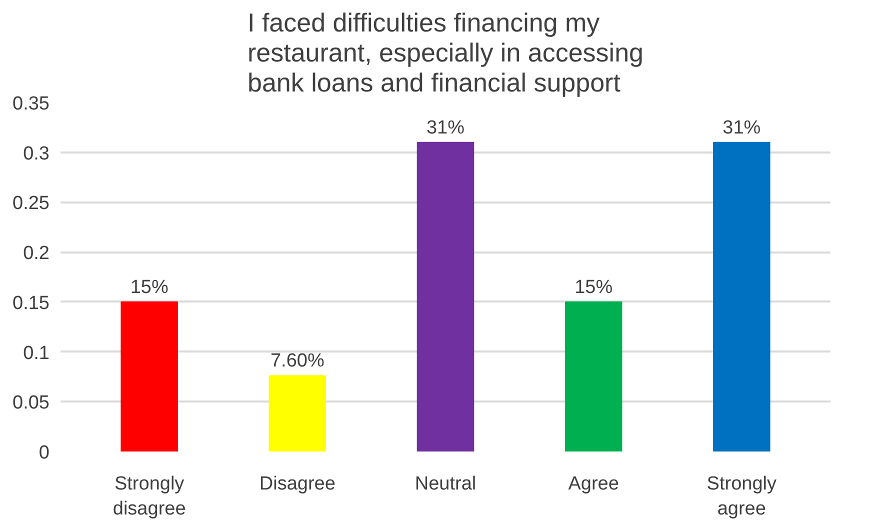  What do you see at coordinates (593, 484) in the screenshot?
I see `x-tick-label: Agree` at bounding box center [593, 484].